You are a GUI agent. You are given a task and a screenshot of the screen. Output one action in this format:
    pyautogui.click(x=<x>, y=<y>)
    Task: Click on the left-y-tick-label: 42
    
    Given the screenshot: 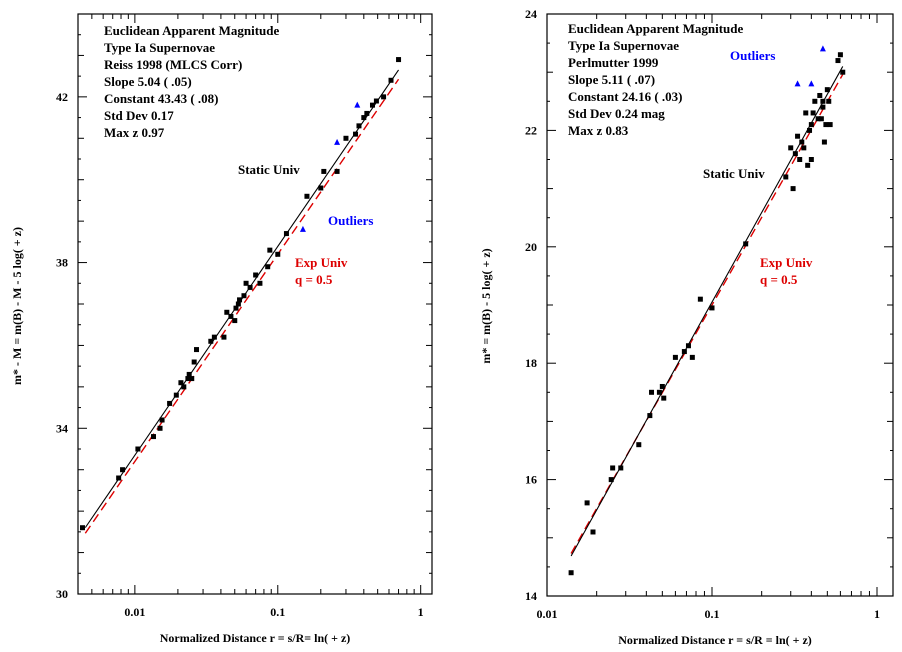 What is the action you would take?
    pyautogui.click(x=62, y=97)
    